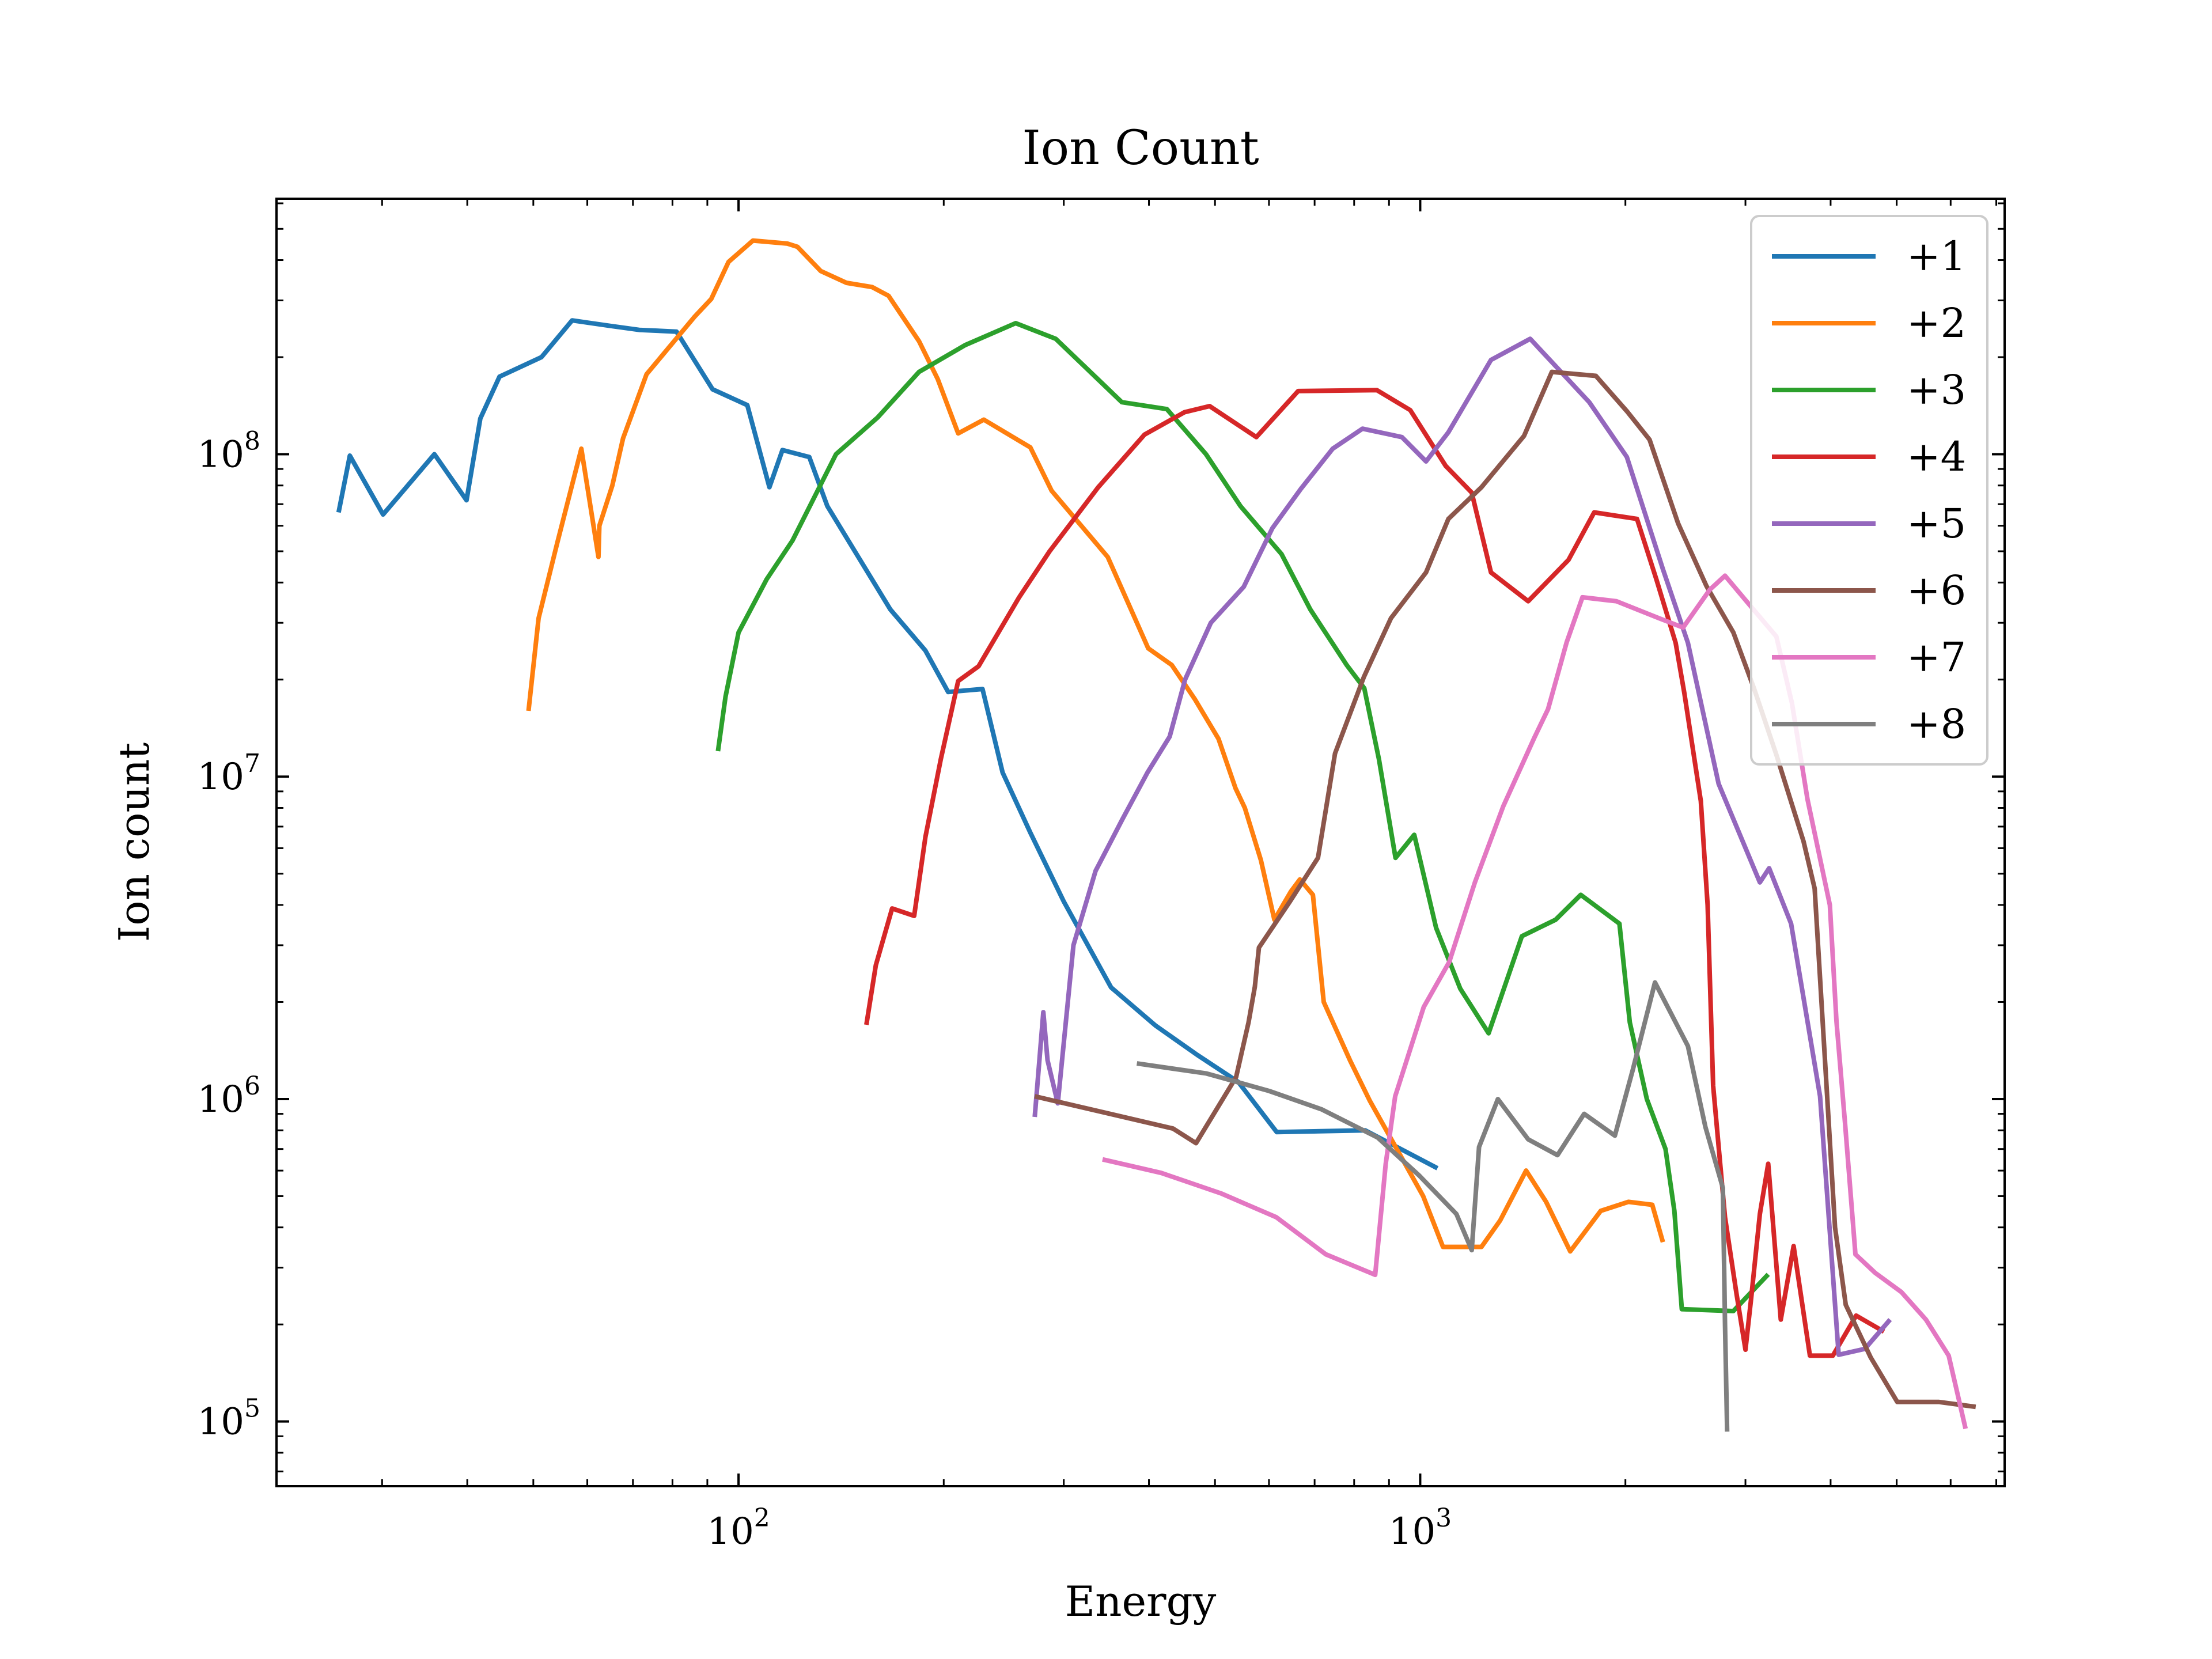 Image resolution: width=2212 pixels, height=1659 pixels. What do you see at coordinates (1936, 724) in the screenshot?
I see `legend-label: +8` at bounding box center [1936, 724].